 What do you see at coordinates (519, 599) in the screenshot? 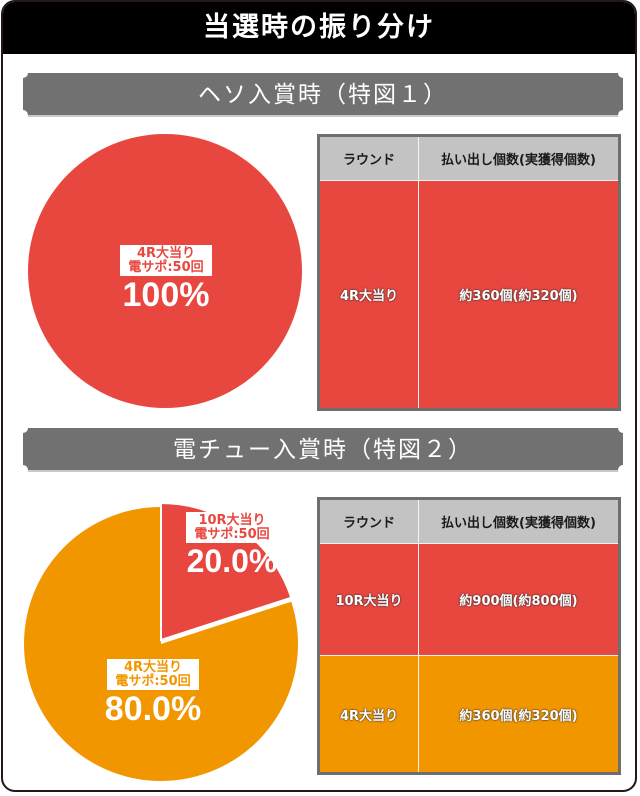
I see `cell-payout: 約900個(約800個)` at bounding box center [519, 599].